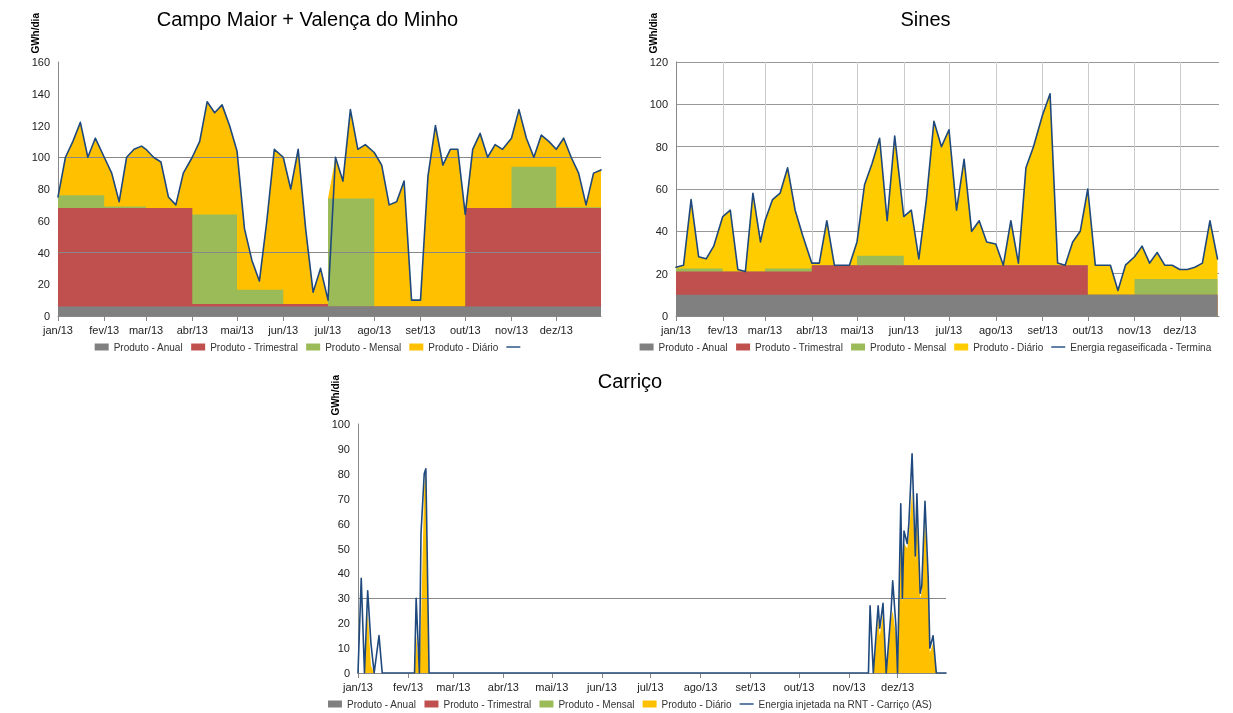 Image resolution: width=1233 pixels, height=713 pixels. Describe the element at coordinates (307, 19) in the screenshot. I see `chart-title: Campo Maior + Valença do Minho` at that location.